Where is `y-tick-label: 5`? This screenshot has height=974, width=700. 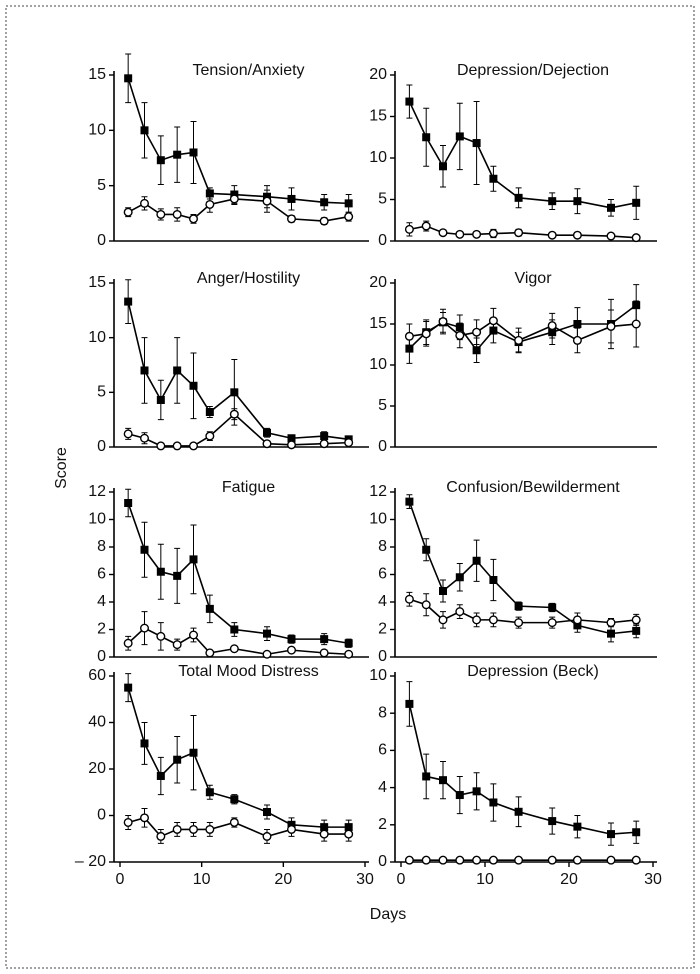 y-tick-label: 5 is located at coordinates (101, 392).